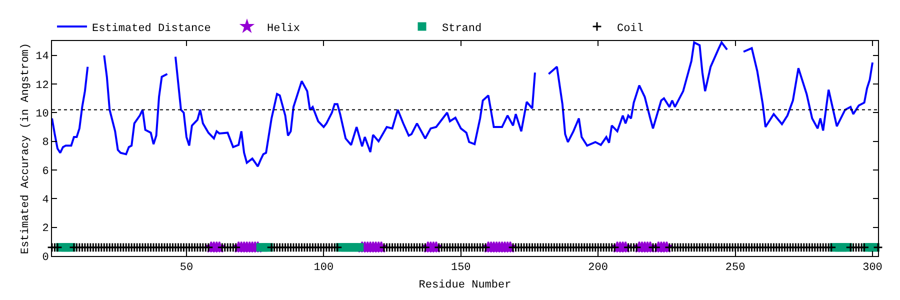 This screenshot has height=300, width=900. I want to click on y-tick-label: 2, so click(45, 229).